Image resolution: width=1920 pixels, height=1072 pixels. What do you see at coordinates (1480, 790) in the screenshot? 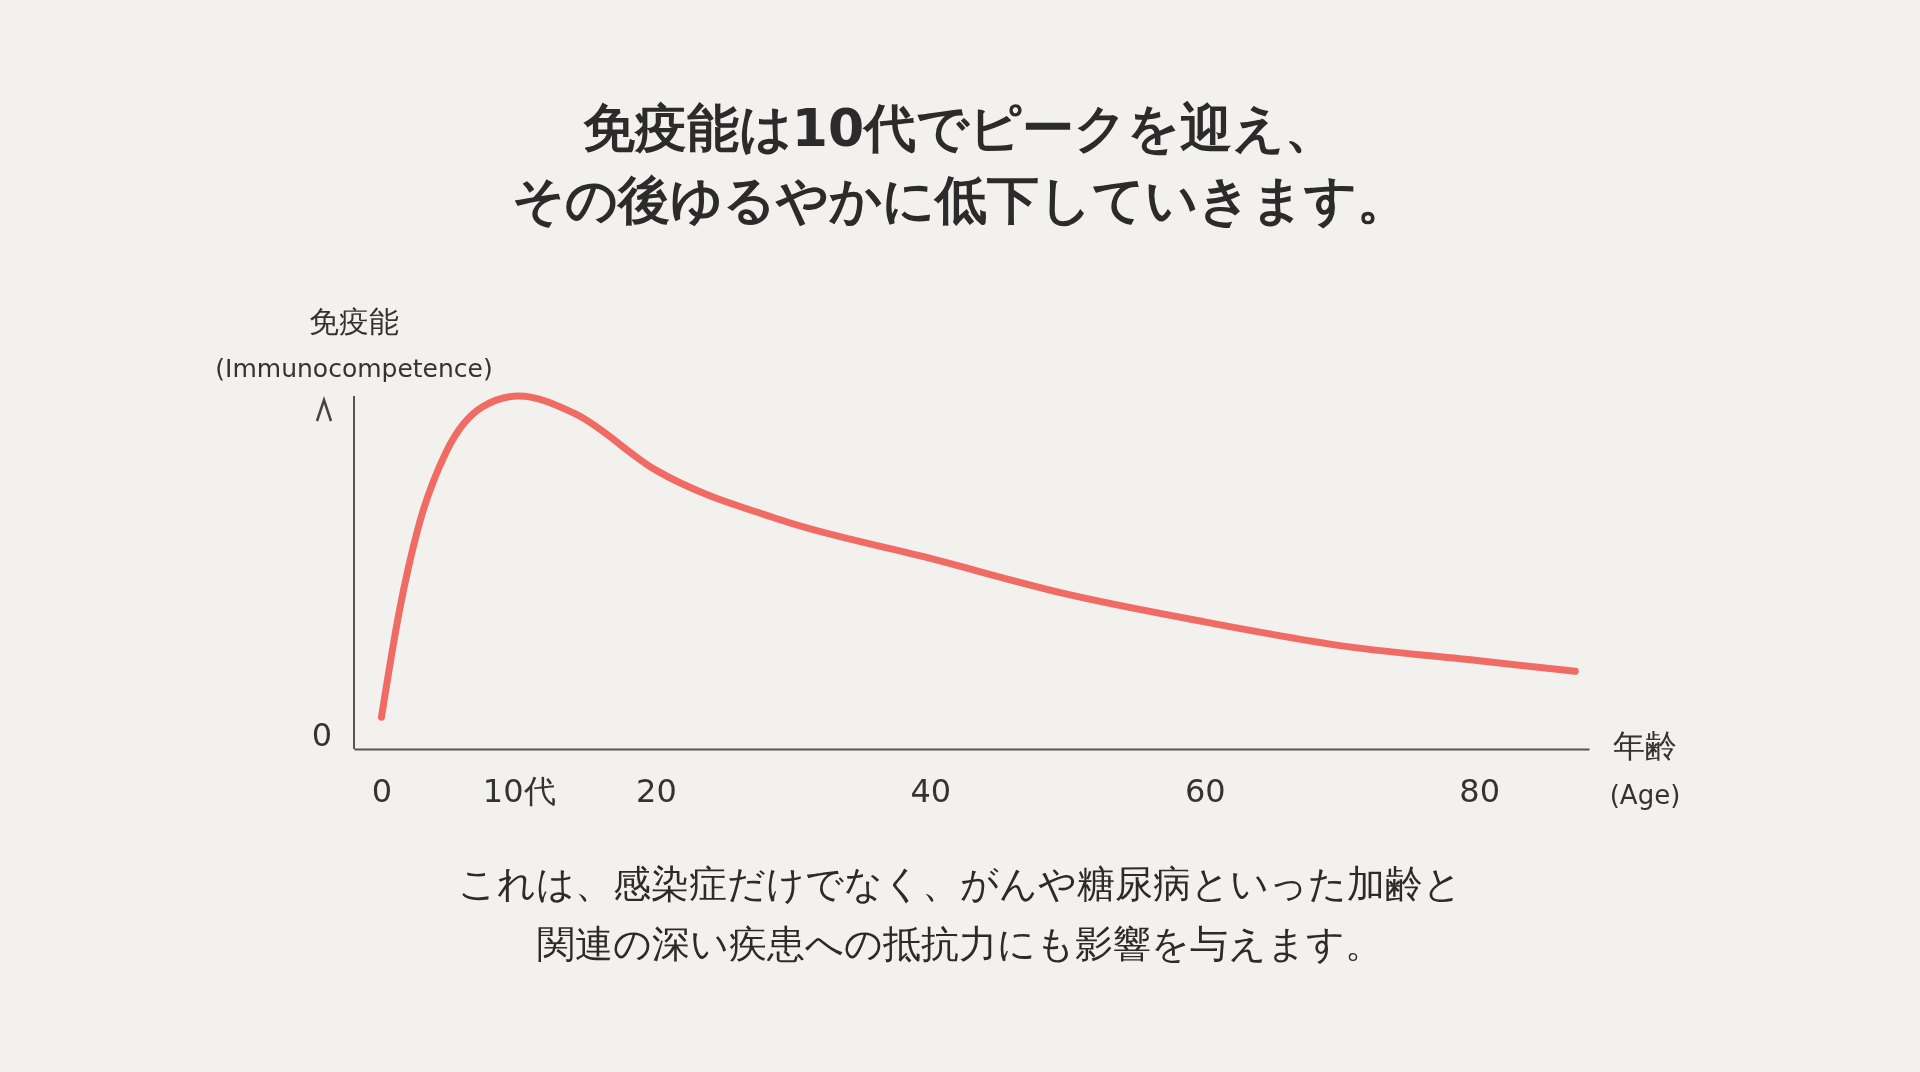
I see `x-tick-label: 80` at bounding box center [1480, 790].